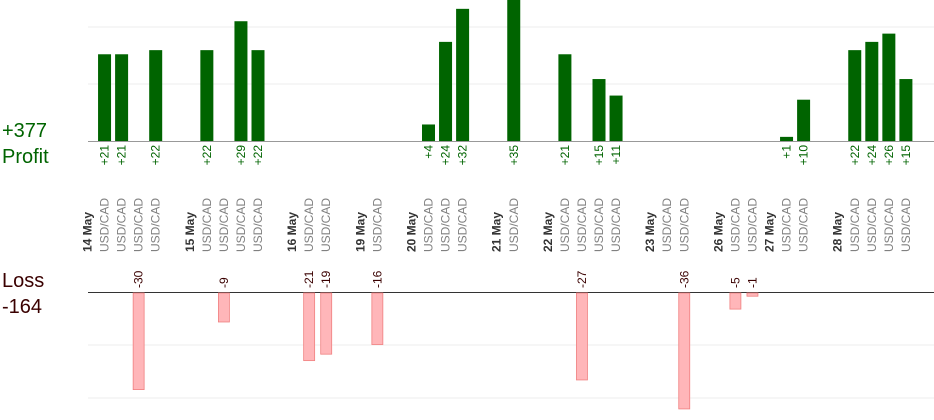  Describe the element at coordinates (190, 232) in the screenshot. I see `date-label: 15 May` at that location.